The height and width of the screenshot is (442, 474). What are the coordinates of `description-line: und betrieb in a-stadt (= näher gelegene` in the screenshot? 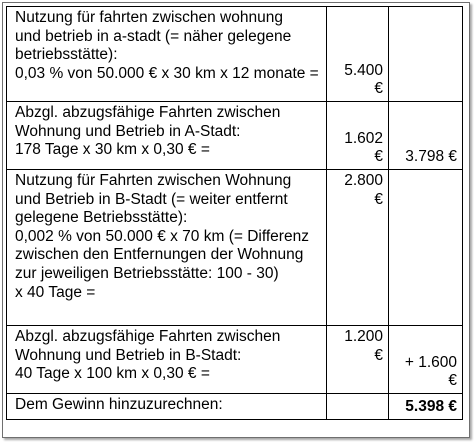 It's located at (153, 36).